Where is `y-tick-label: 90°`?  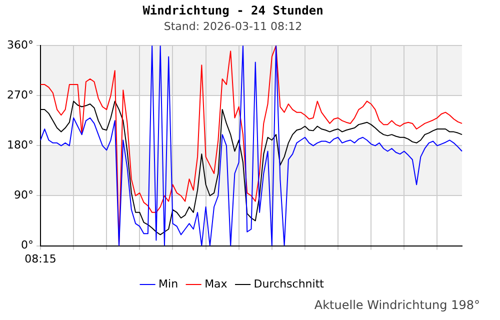 y-tick-label: 90° is located at coordinates (24, 195).